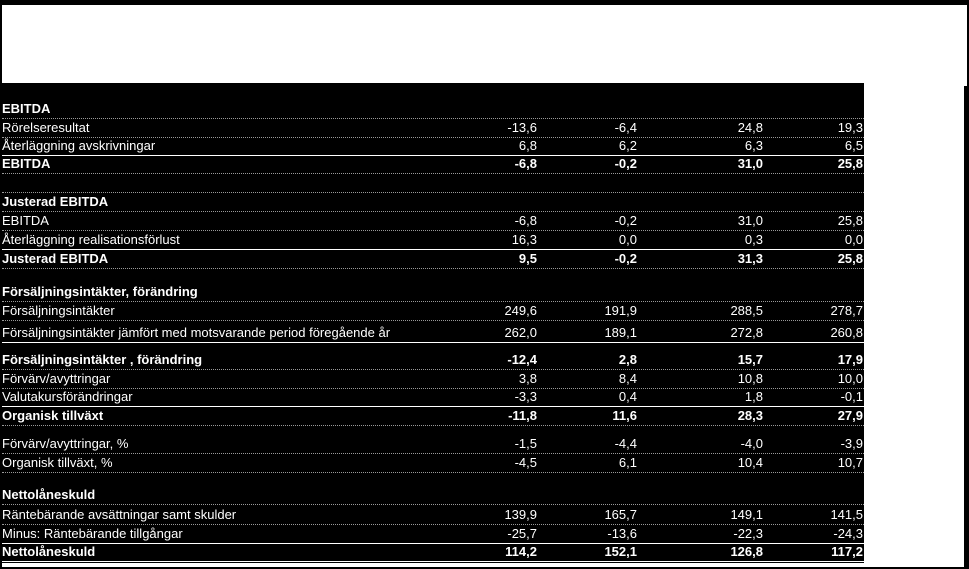  What do you see at coordinates (433, 379) in the screenshot?
I see `table-row: Förvärv/avyttringar 3,8 8,4 10,8 10,0` at bounding box center [433, 379].